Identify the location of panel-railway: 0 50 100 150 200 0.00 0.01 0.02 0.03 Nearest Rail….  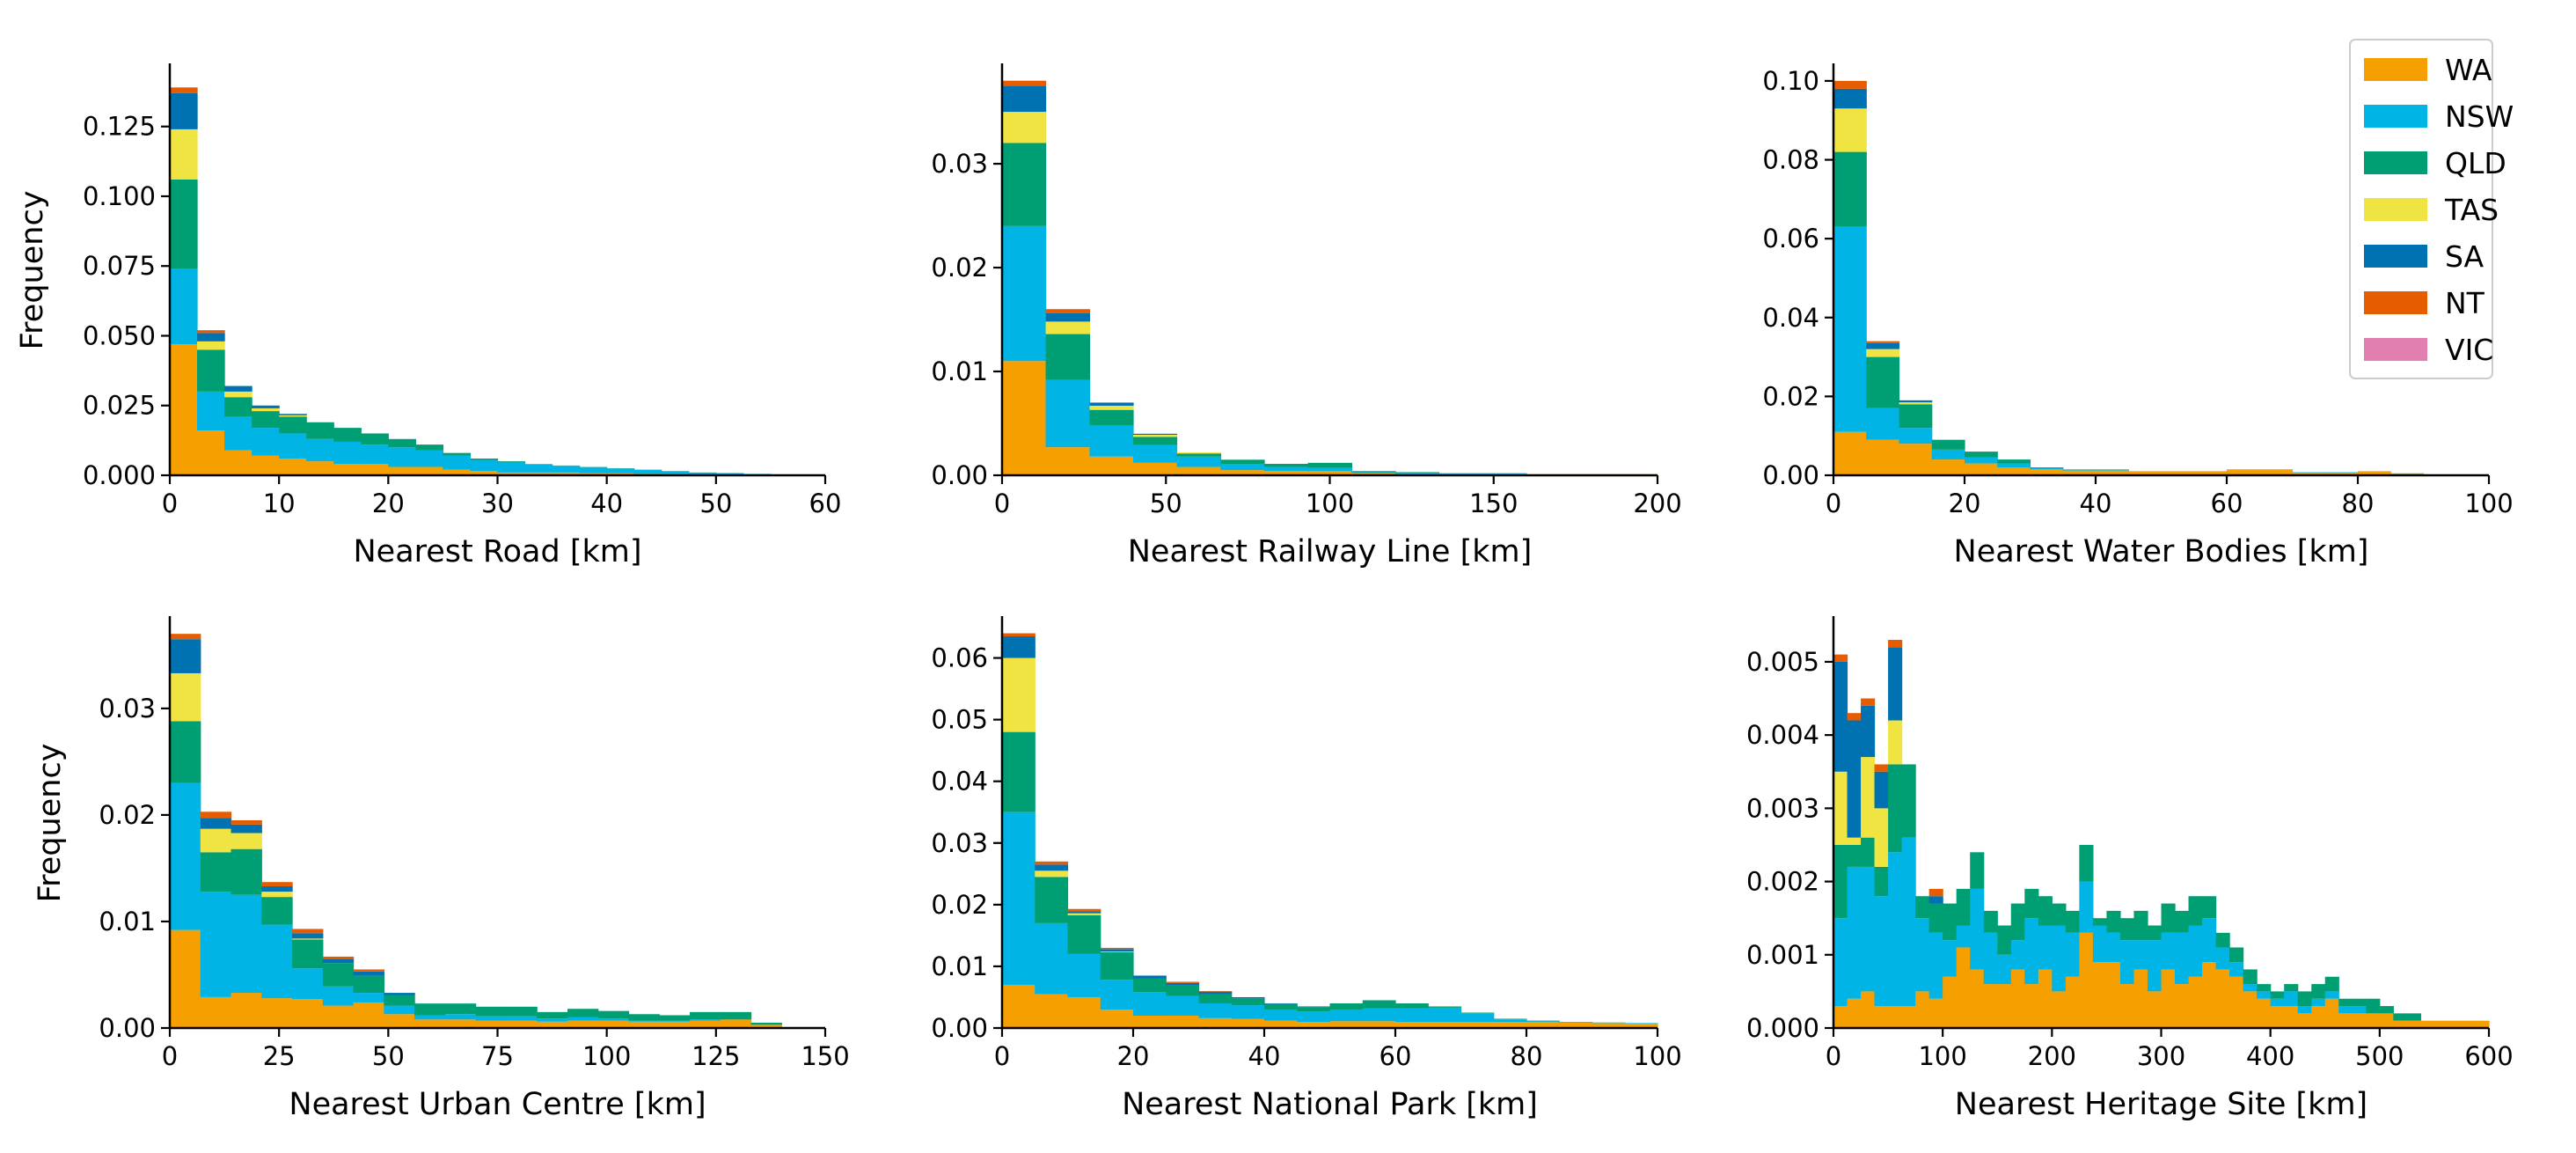
(1306, 316).